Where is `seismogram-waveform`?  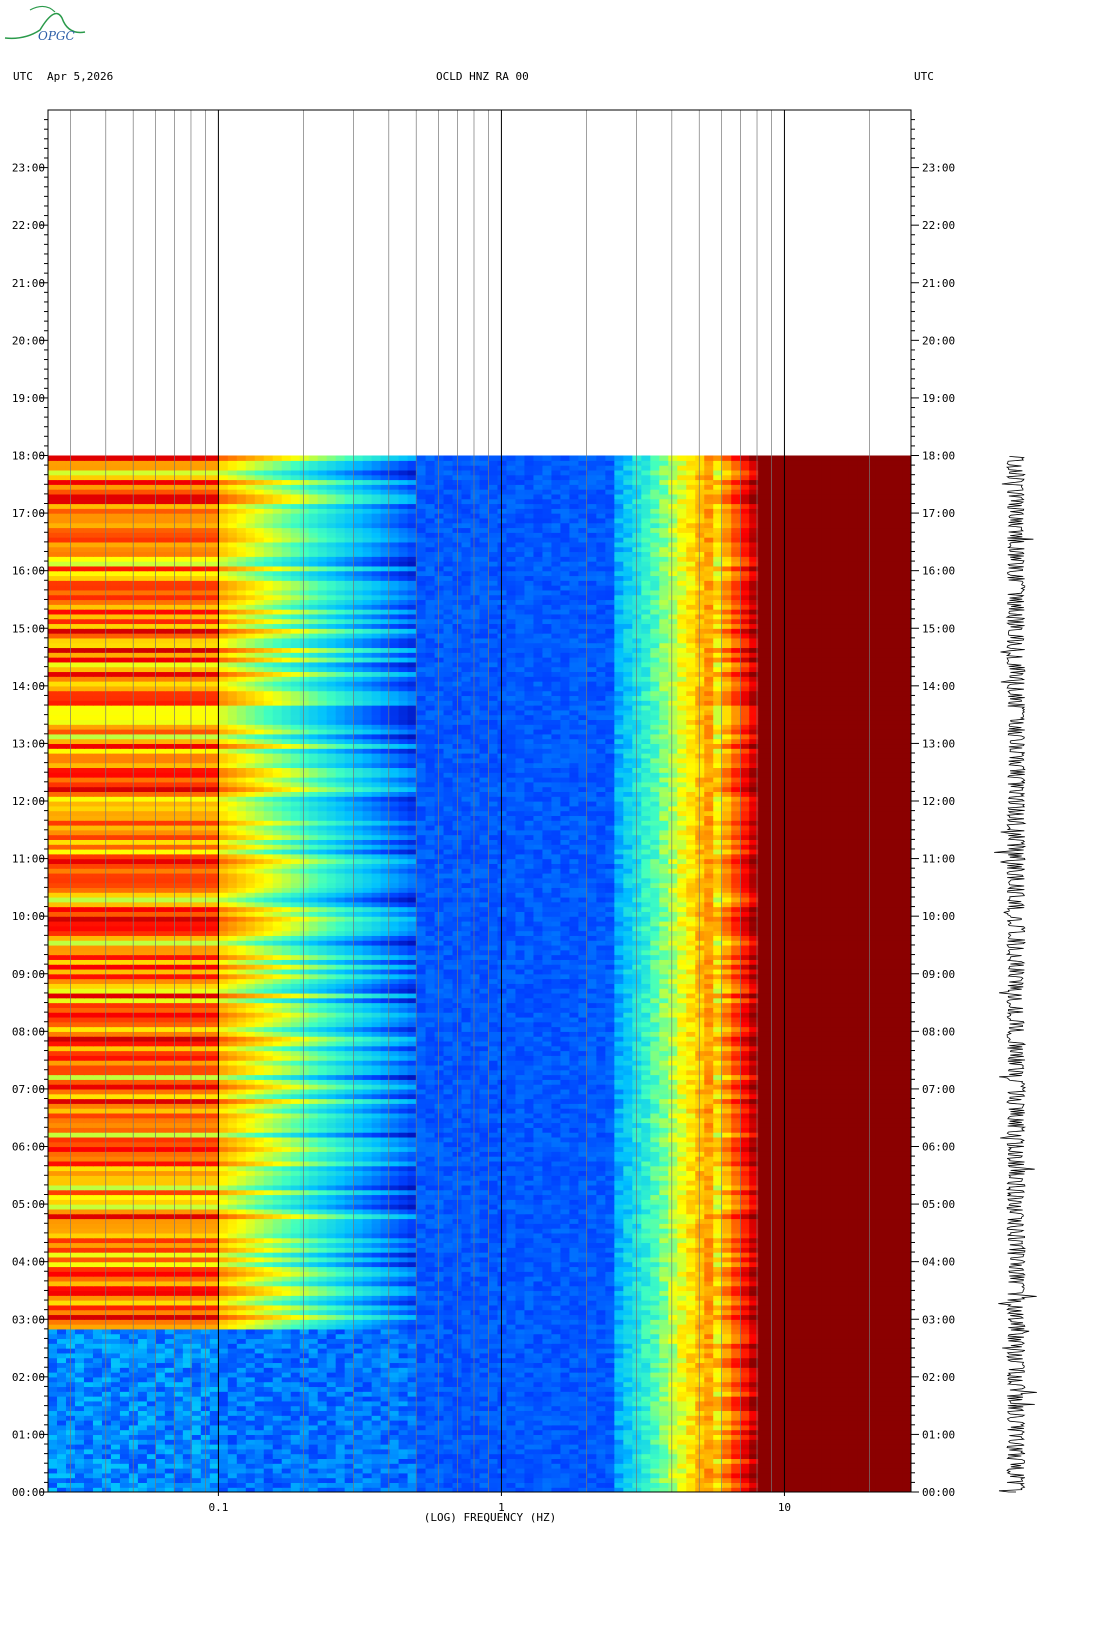 seismogram-waveform is located at coordinates (1015, 974).